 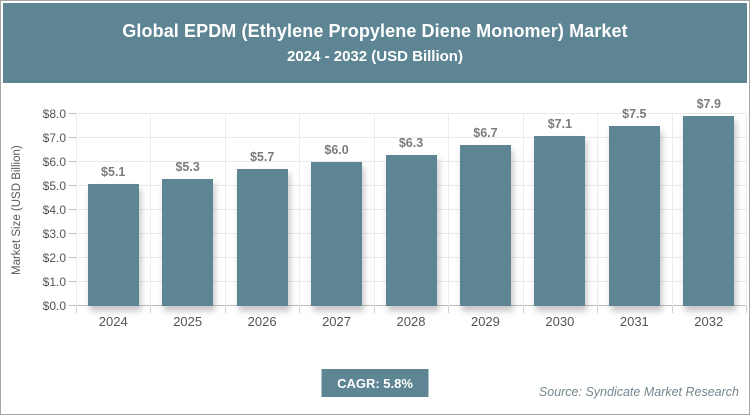 What do you see at coordinates (485, 321) in the screenshot?
I see `x-tick-label: 2029` at bounding box center [485, 321].